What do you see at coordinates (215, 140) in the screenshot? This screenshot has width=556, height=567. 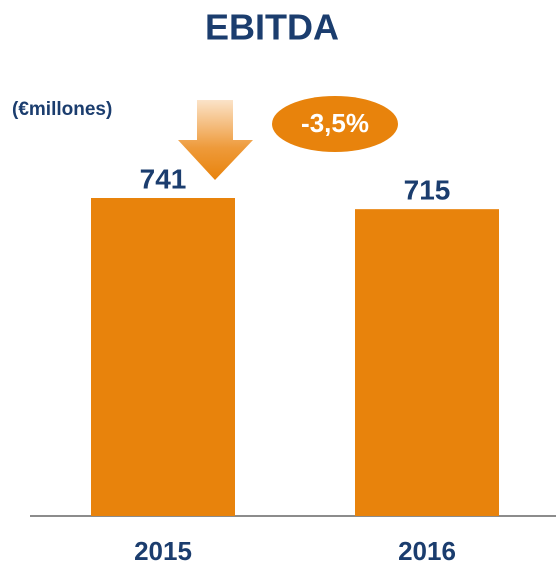 I see `arrow` at bounding box center [215, 140].